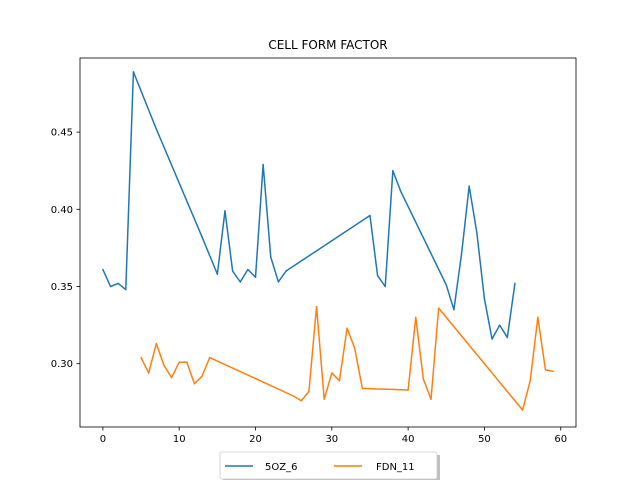  I want to click on x-tick-label: 30, so click(331, 439).